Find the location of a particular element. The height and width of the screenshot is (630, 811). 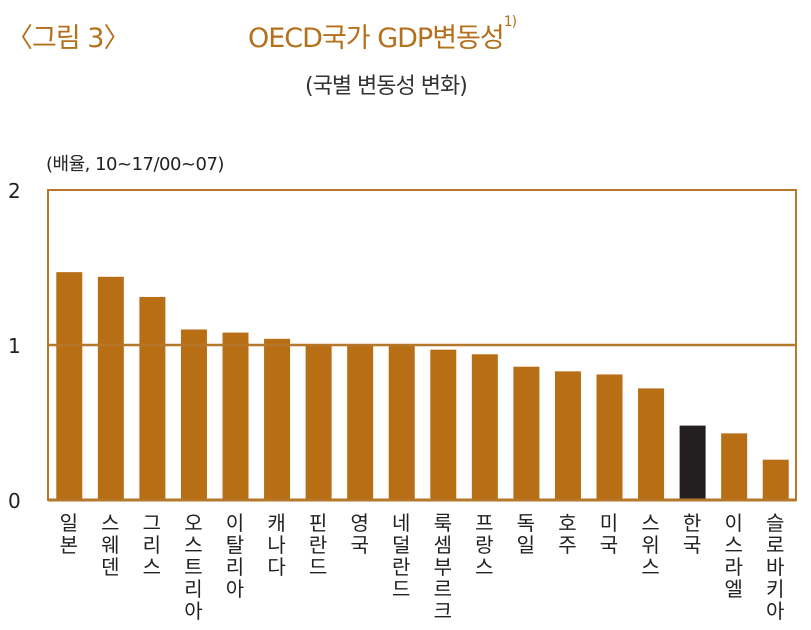

chart-title: OECD국가 GDP변동성1) is located at coordinates (382, 34).